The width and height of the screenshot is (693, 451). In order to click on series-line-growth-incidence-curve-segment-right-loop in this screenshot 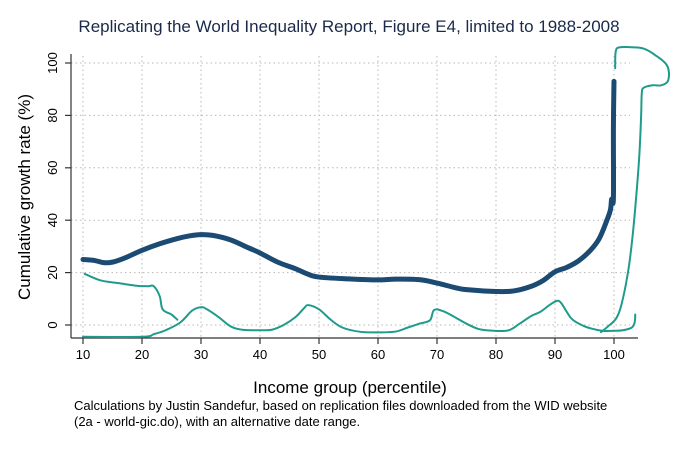, I will do `click(635, 189)`.